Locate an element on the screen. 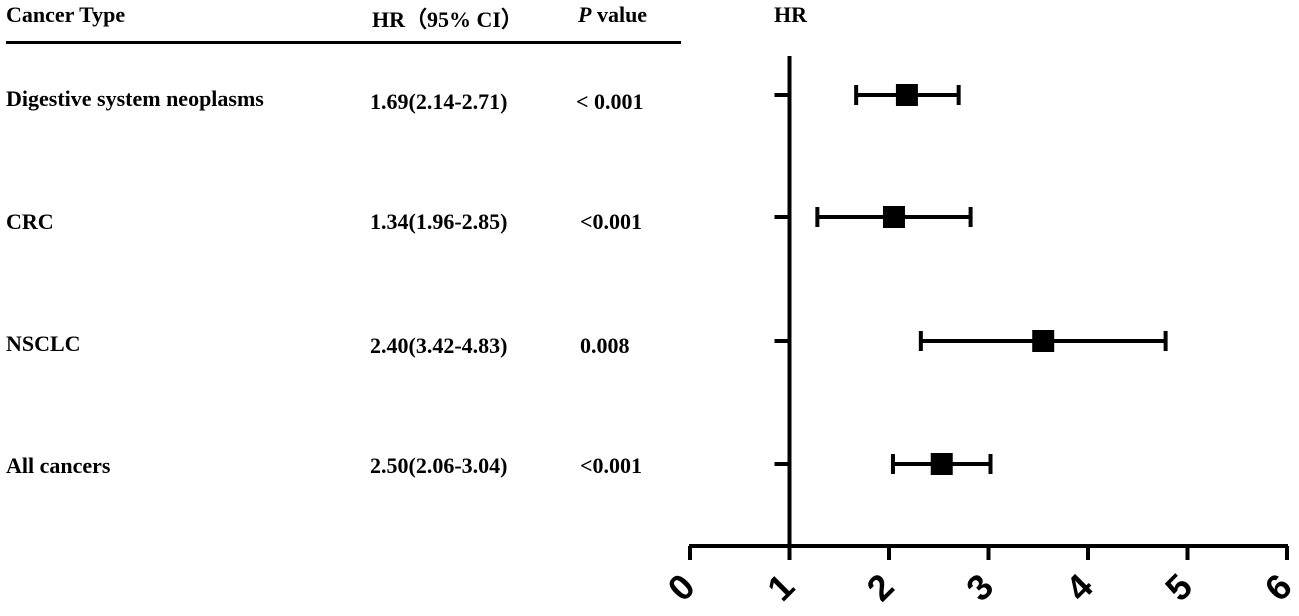 The height and width of the screenshot is (616, 1299). row-hr-crc: 1.34(1.96-2.85) is located at coordinates (439, 221).